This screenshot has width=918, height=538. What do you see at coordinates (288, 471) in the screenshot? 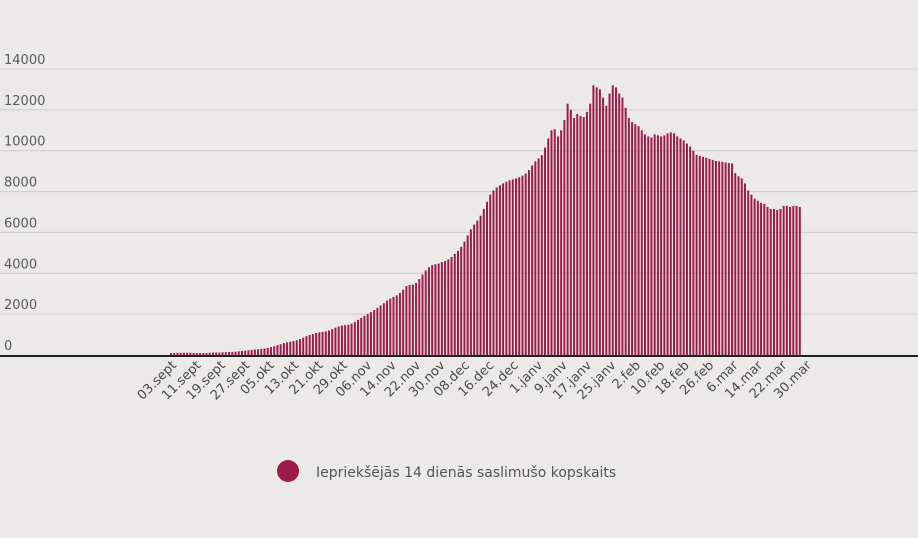
I see `legend-marker` at bounding box center [288, 471].